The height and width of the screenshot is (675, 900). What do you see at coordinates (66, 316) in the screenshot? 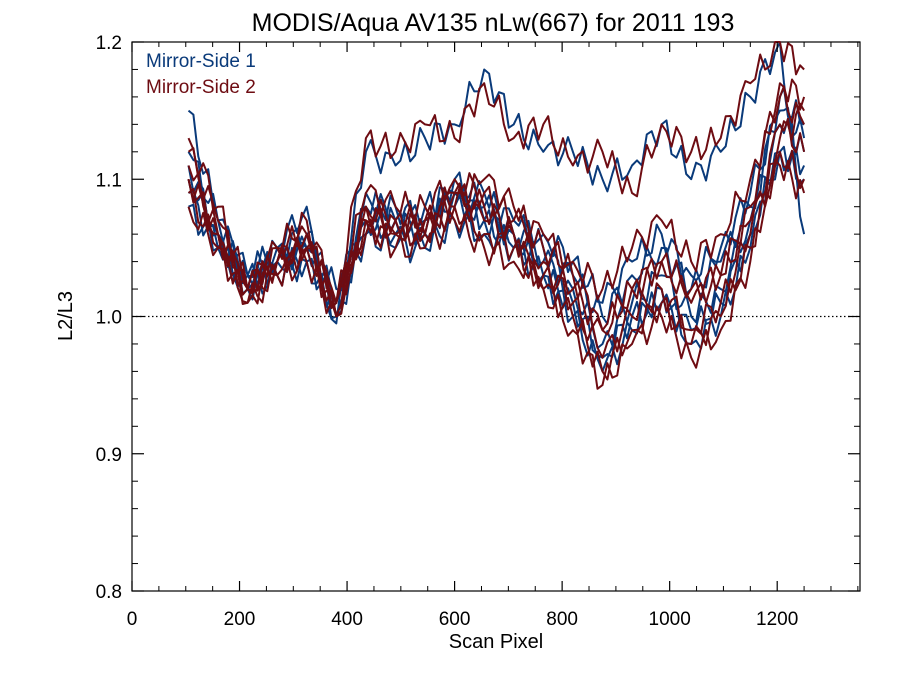
I see `y-axis-label: L2/L3` at bounding box center [66, 316].